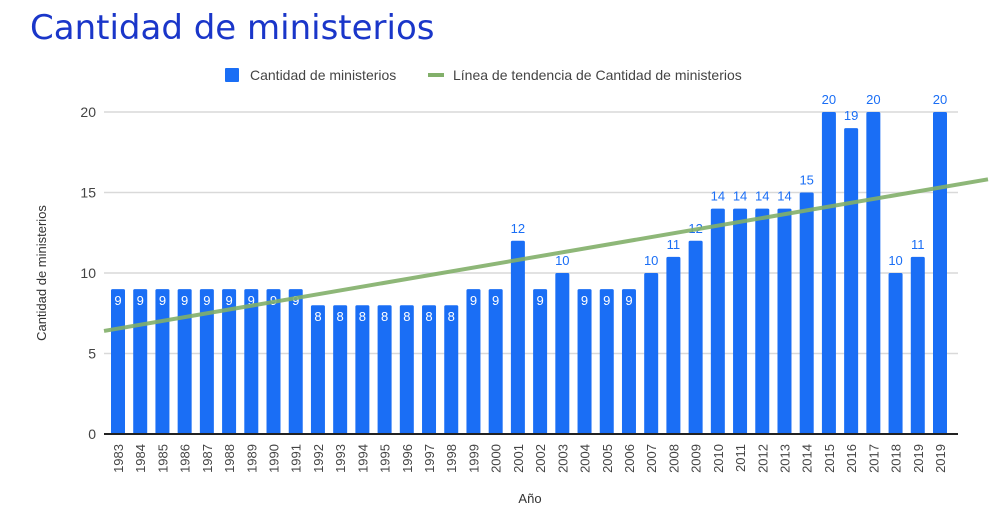 The height and width of the screenshot is (516, 1000). What do you see at coordinates (118, 458) in the screenshot?
I see `x-tick-label: 1983` at bounding box center [118, 458].